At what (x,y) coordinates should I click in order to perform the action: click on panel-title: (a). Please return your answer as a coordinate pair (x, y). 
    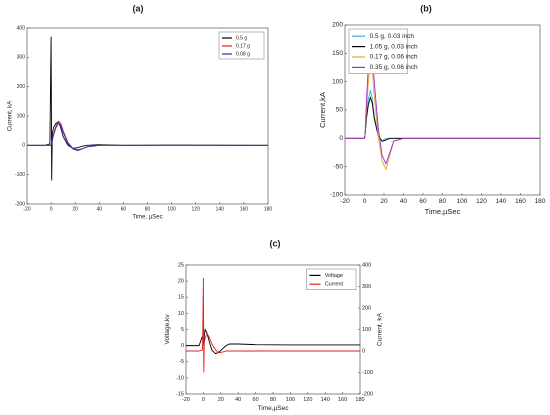
    Looking at the image, I should click on (138, 8).